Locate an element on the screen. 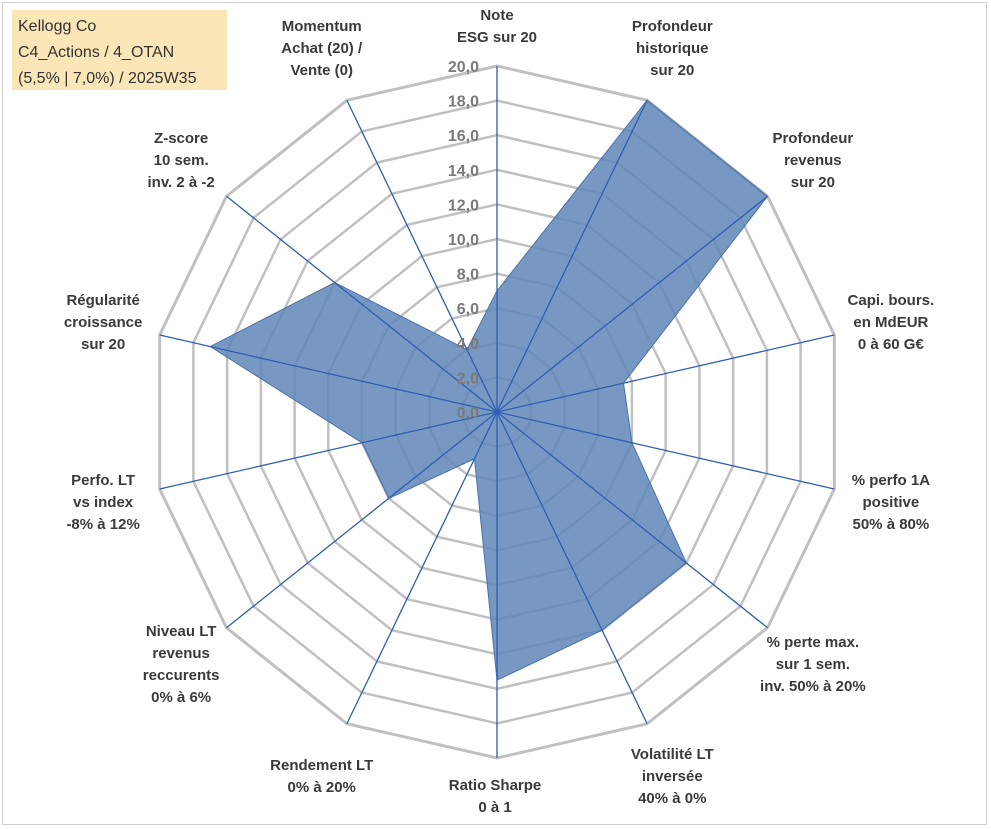 Image resolution: width=991 pixels, height=829 pixels. axis-label: Régularité croissance sur 20 is located at coordinates (103, 322).